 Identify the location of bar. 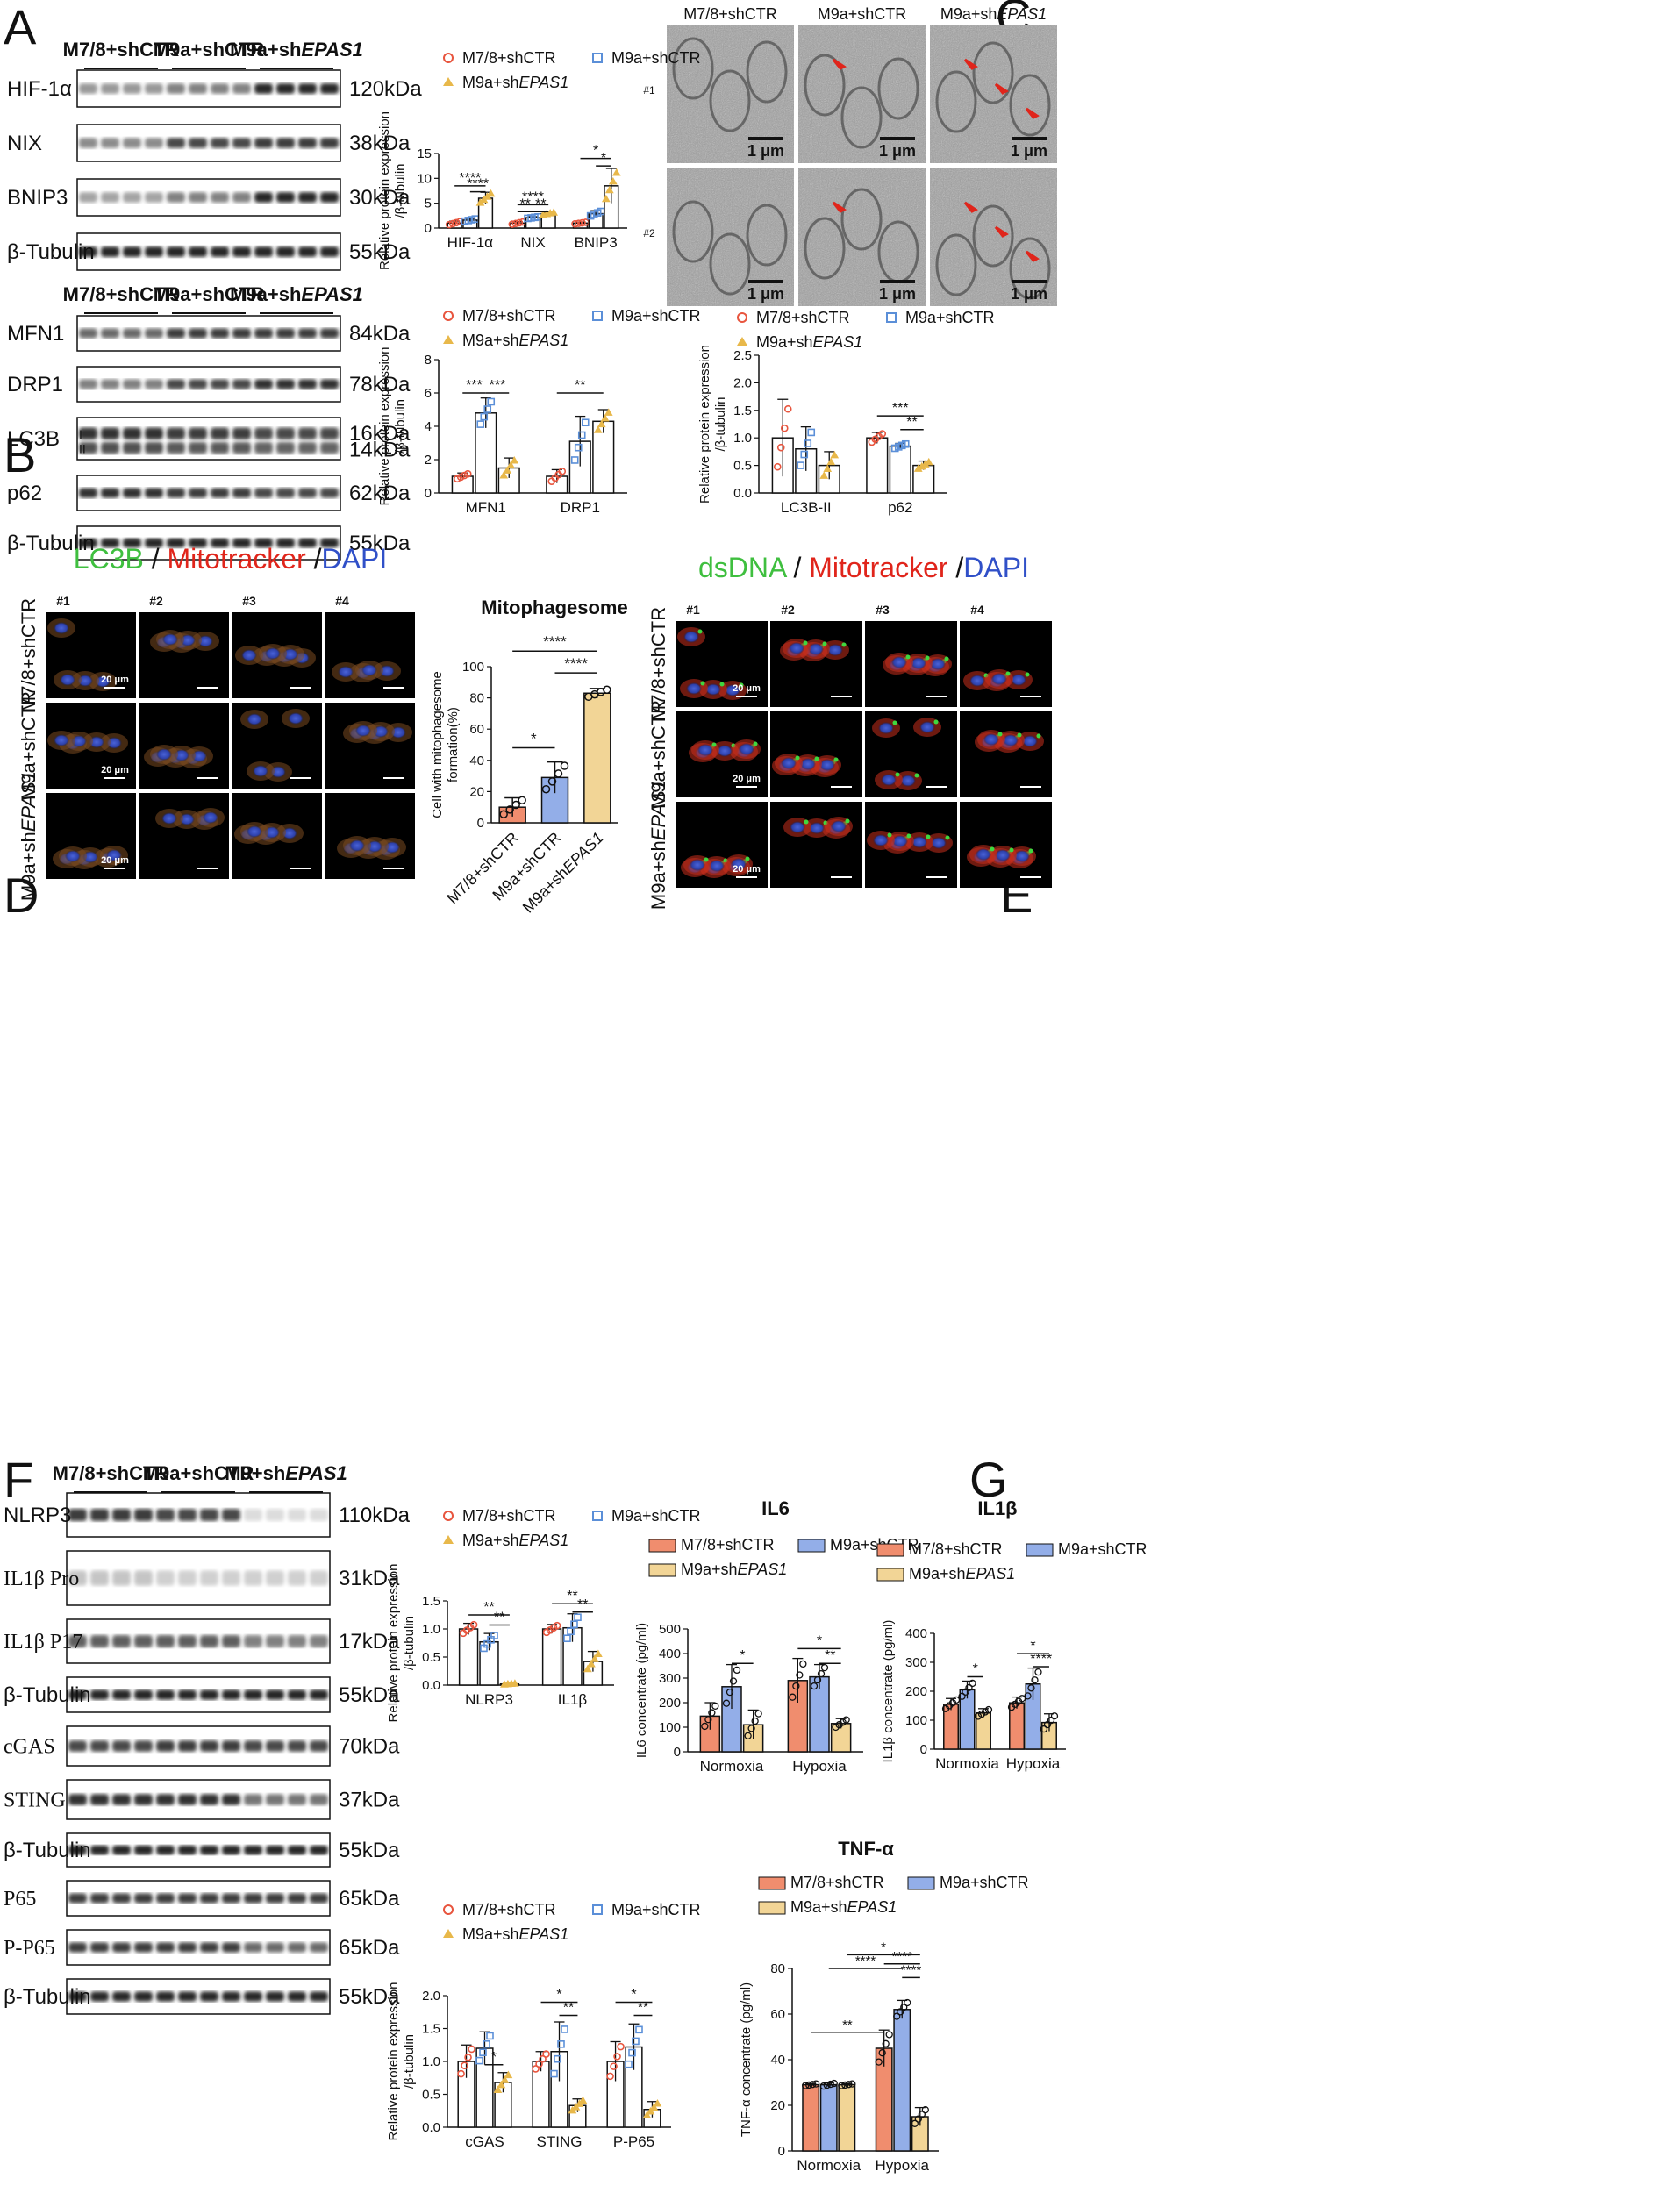
(468, 1657).